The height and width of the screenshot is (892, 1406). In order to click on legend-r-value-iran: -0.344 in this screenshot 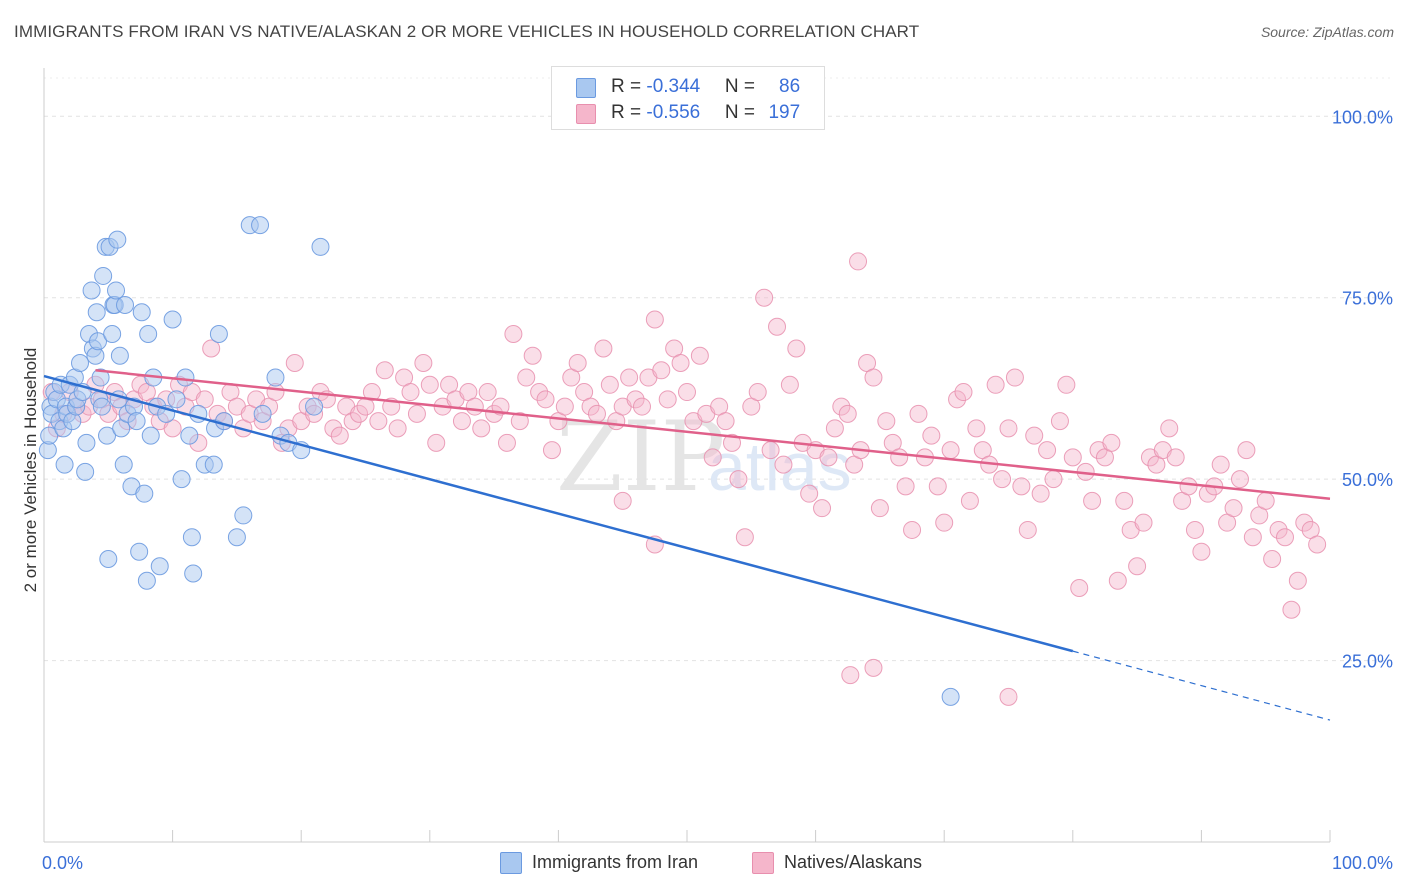, I will do `click(673, 86)`.